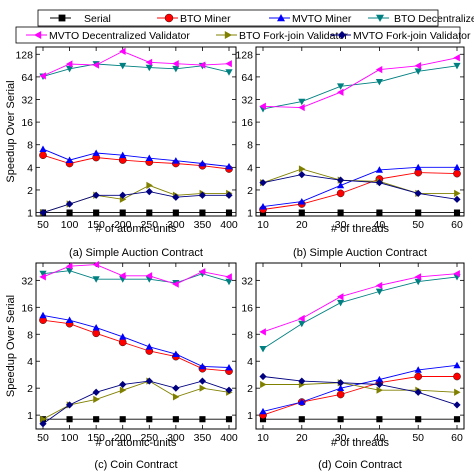 Image resolution: width=474 pixels, height=474 pixels. Describe the element at coordinates (136, 202) in the screenshot. I see `series-mvto-fork-join-validator` at that location.